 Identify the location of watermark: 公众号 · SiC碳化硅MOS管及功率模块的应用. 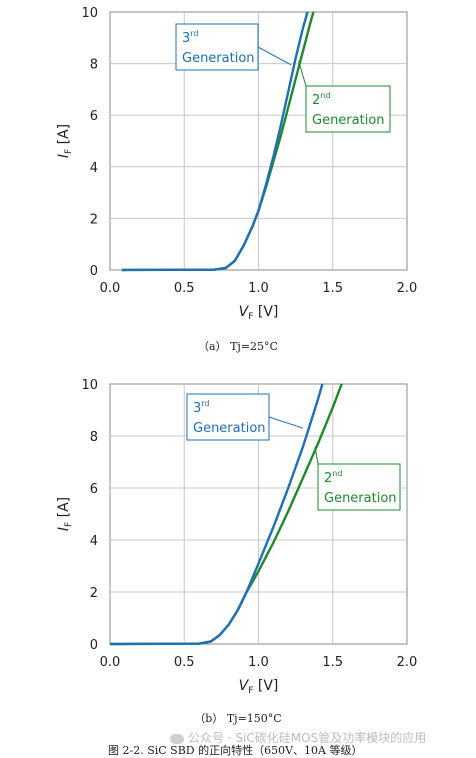
(298, 737).